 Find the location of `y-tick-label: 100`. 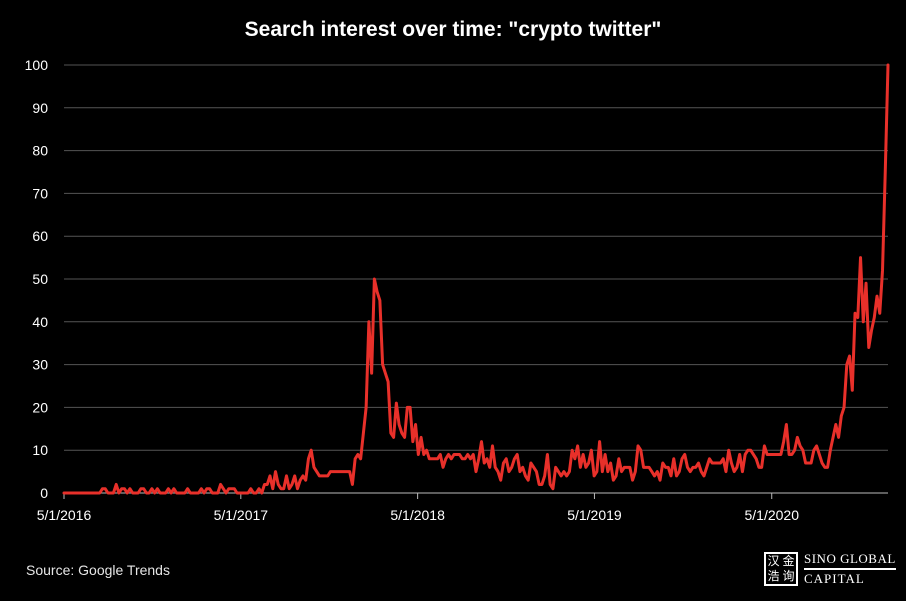

y-tick-label: 100 is located at coordinates (37, 65).